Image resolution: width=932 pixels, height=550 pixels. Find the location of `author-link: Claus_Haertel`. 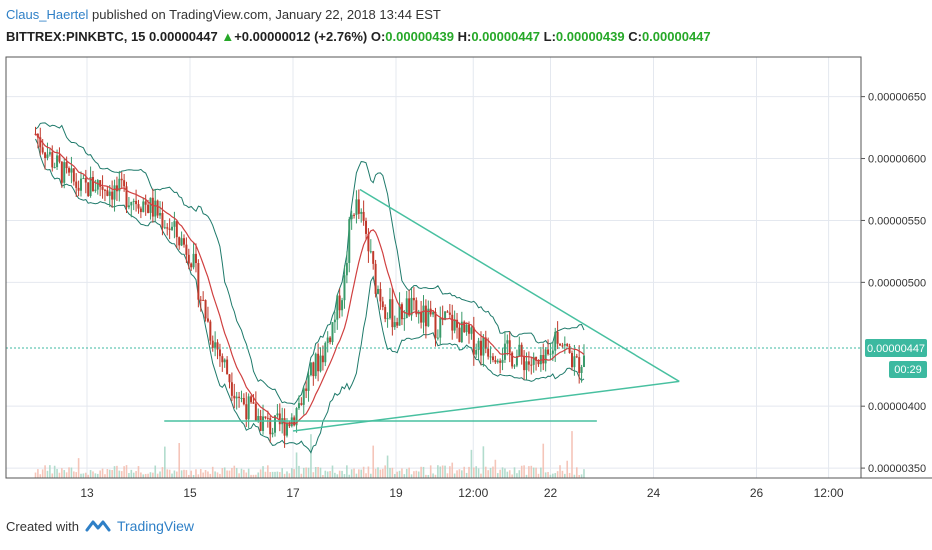

author-link: Claus_Haertel is located at coordinates (47, 14).